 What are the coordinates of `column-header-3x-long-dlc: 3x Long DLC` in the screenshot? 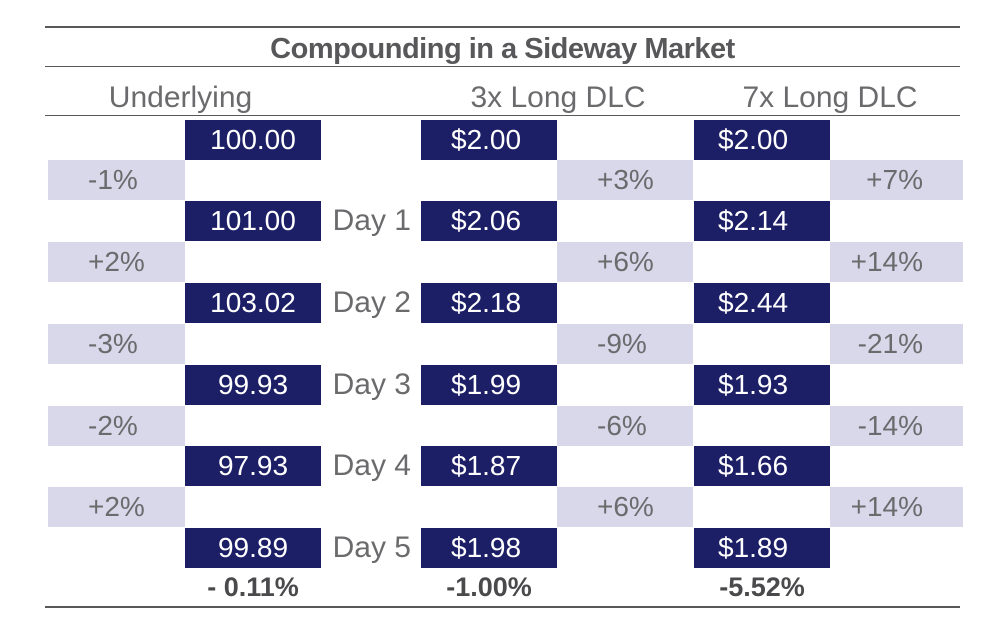 It's located at (558, 97).